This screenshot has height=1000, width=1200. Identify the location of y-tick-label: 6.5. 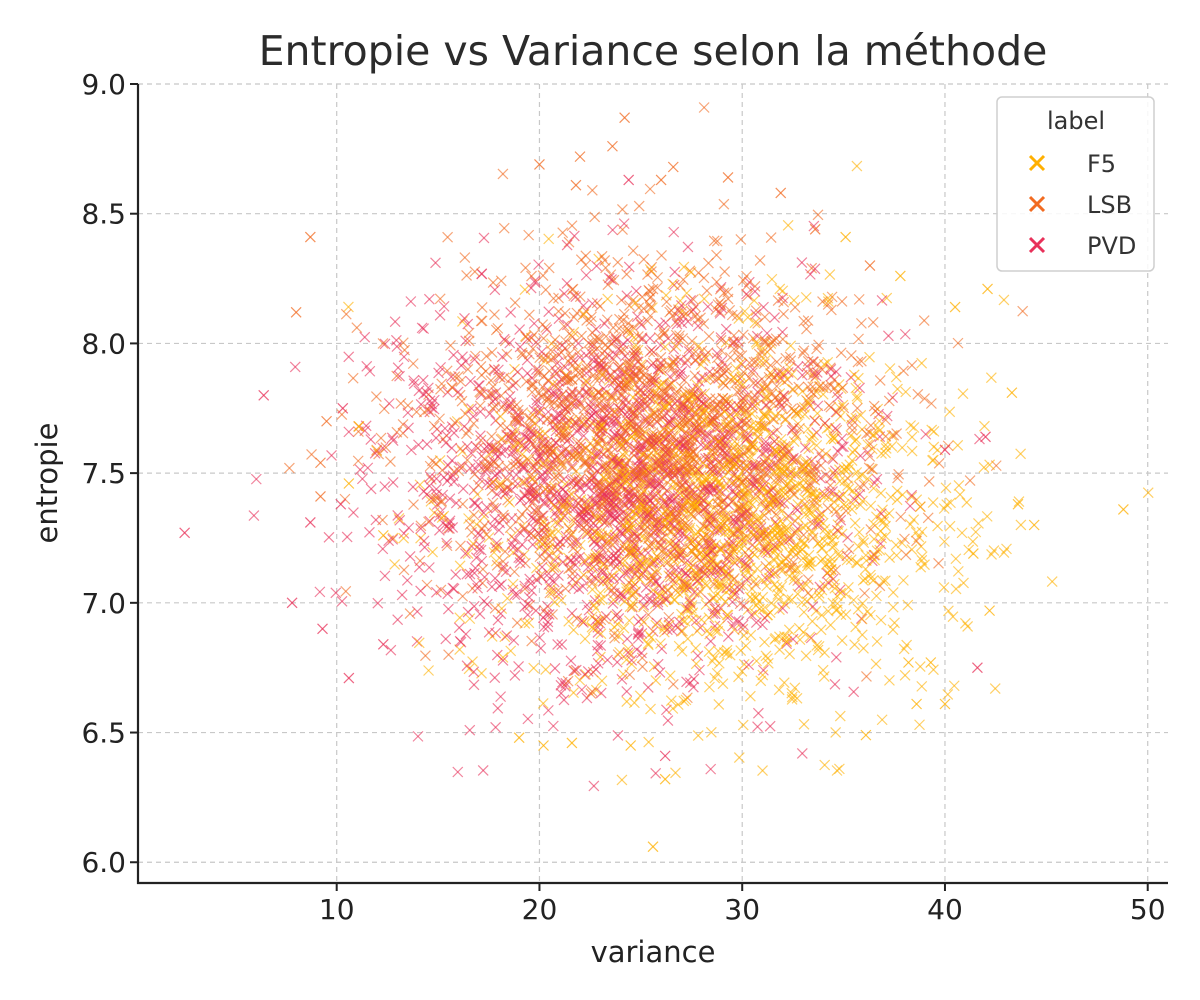
(103, 733).